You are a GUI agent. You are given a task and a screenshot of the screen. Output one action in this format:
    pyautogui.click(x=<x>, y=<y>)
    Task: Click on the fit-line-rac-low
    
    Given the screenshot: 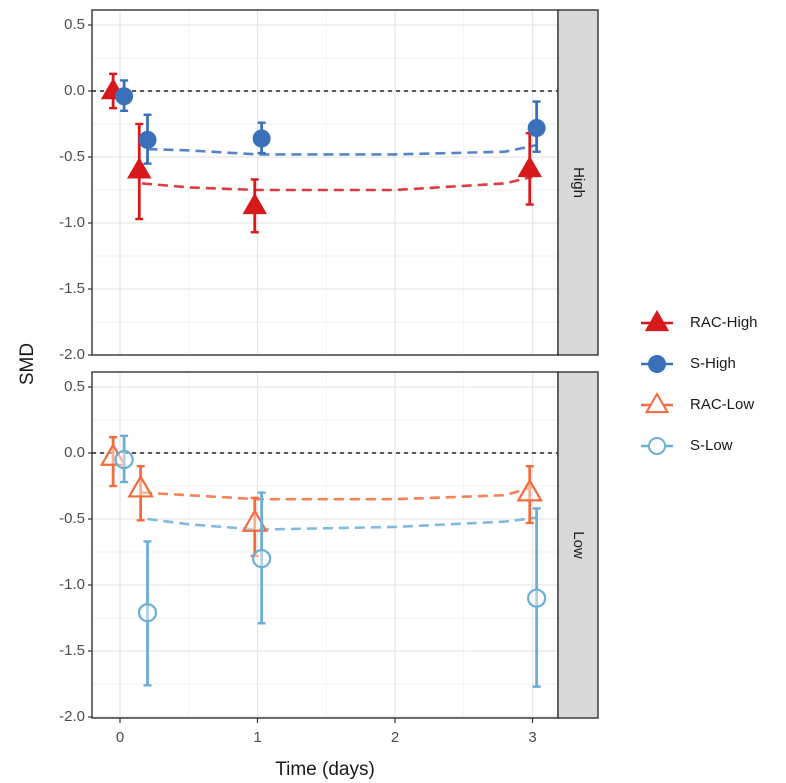 What is the action you would take?
    pyautogui.click(x=337, y=493)
    